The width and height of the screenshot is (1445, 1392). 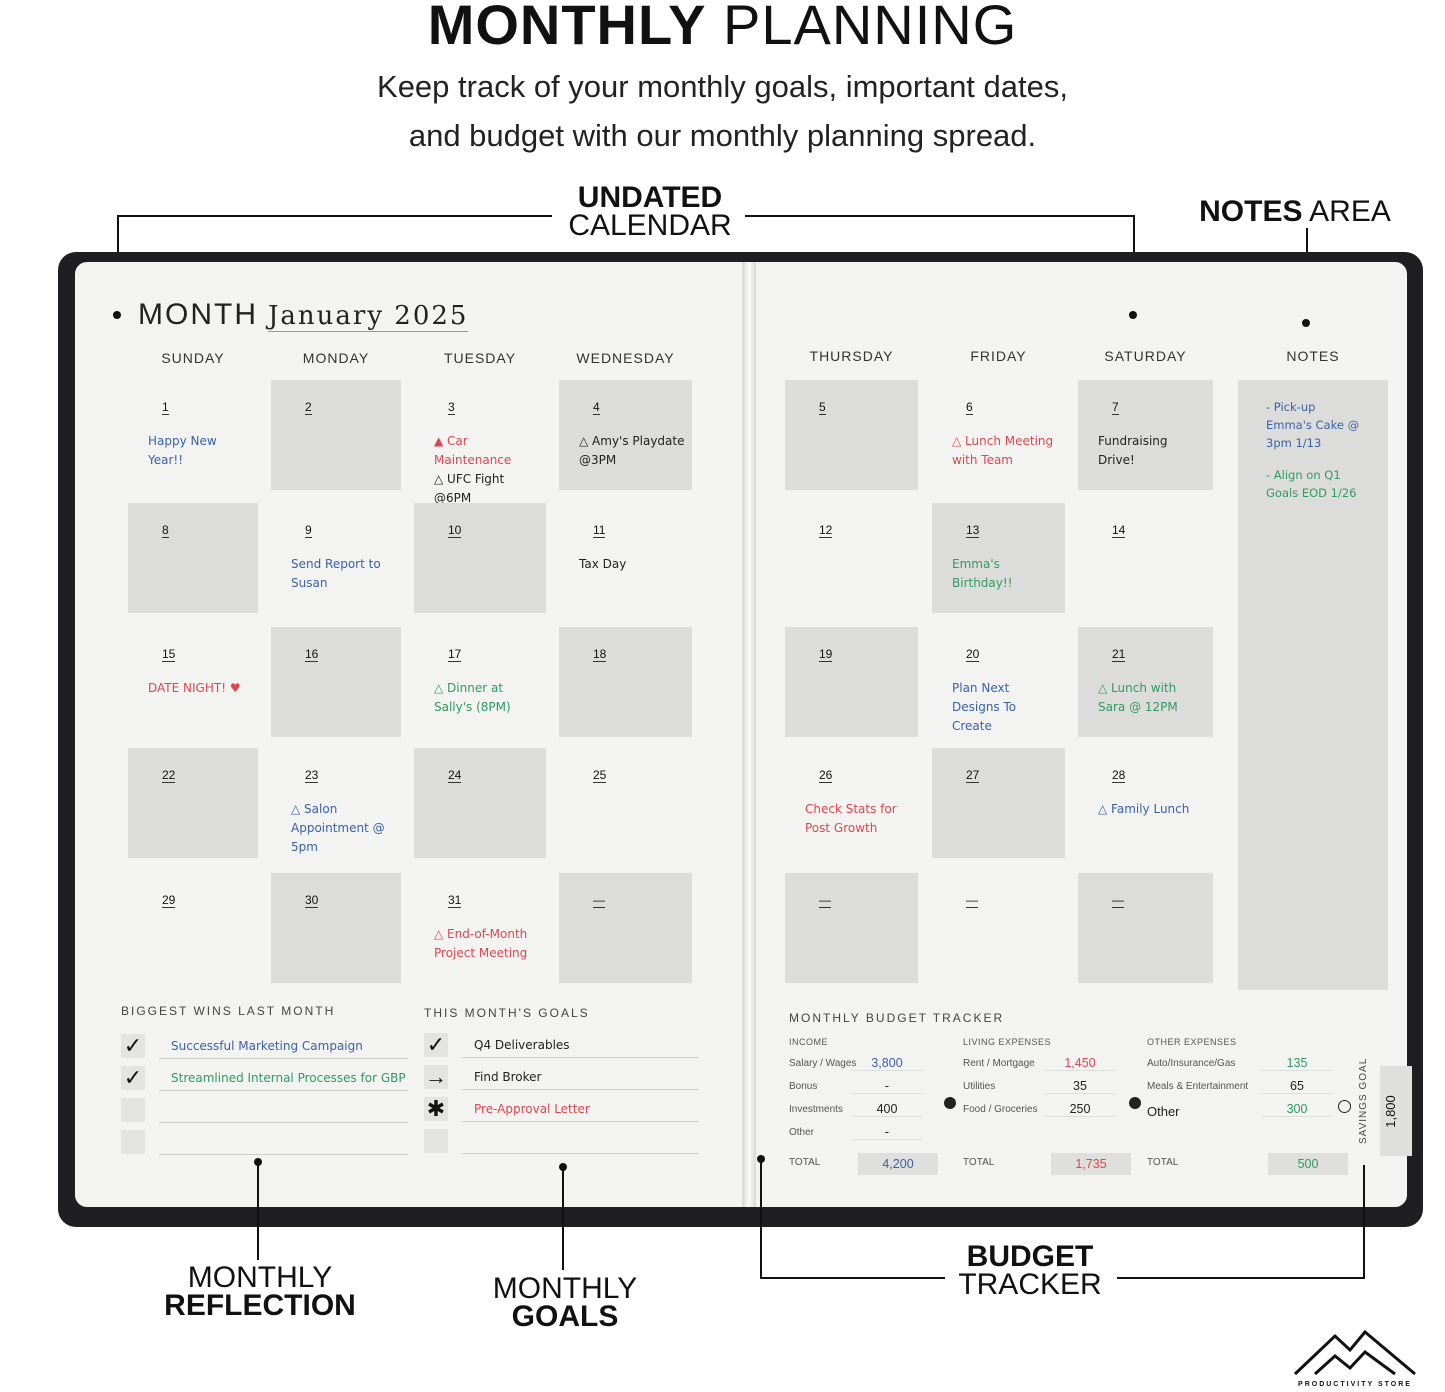 What do you see at coordinates (1308, 1164) in the screenshot?
I see `budget-total-value: 500` at bounding box center [1308, 1164].